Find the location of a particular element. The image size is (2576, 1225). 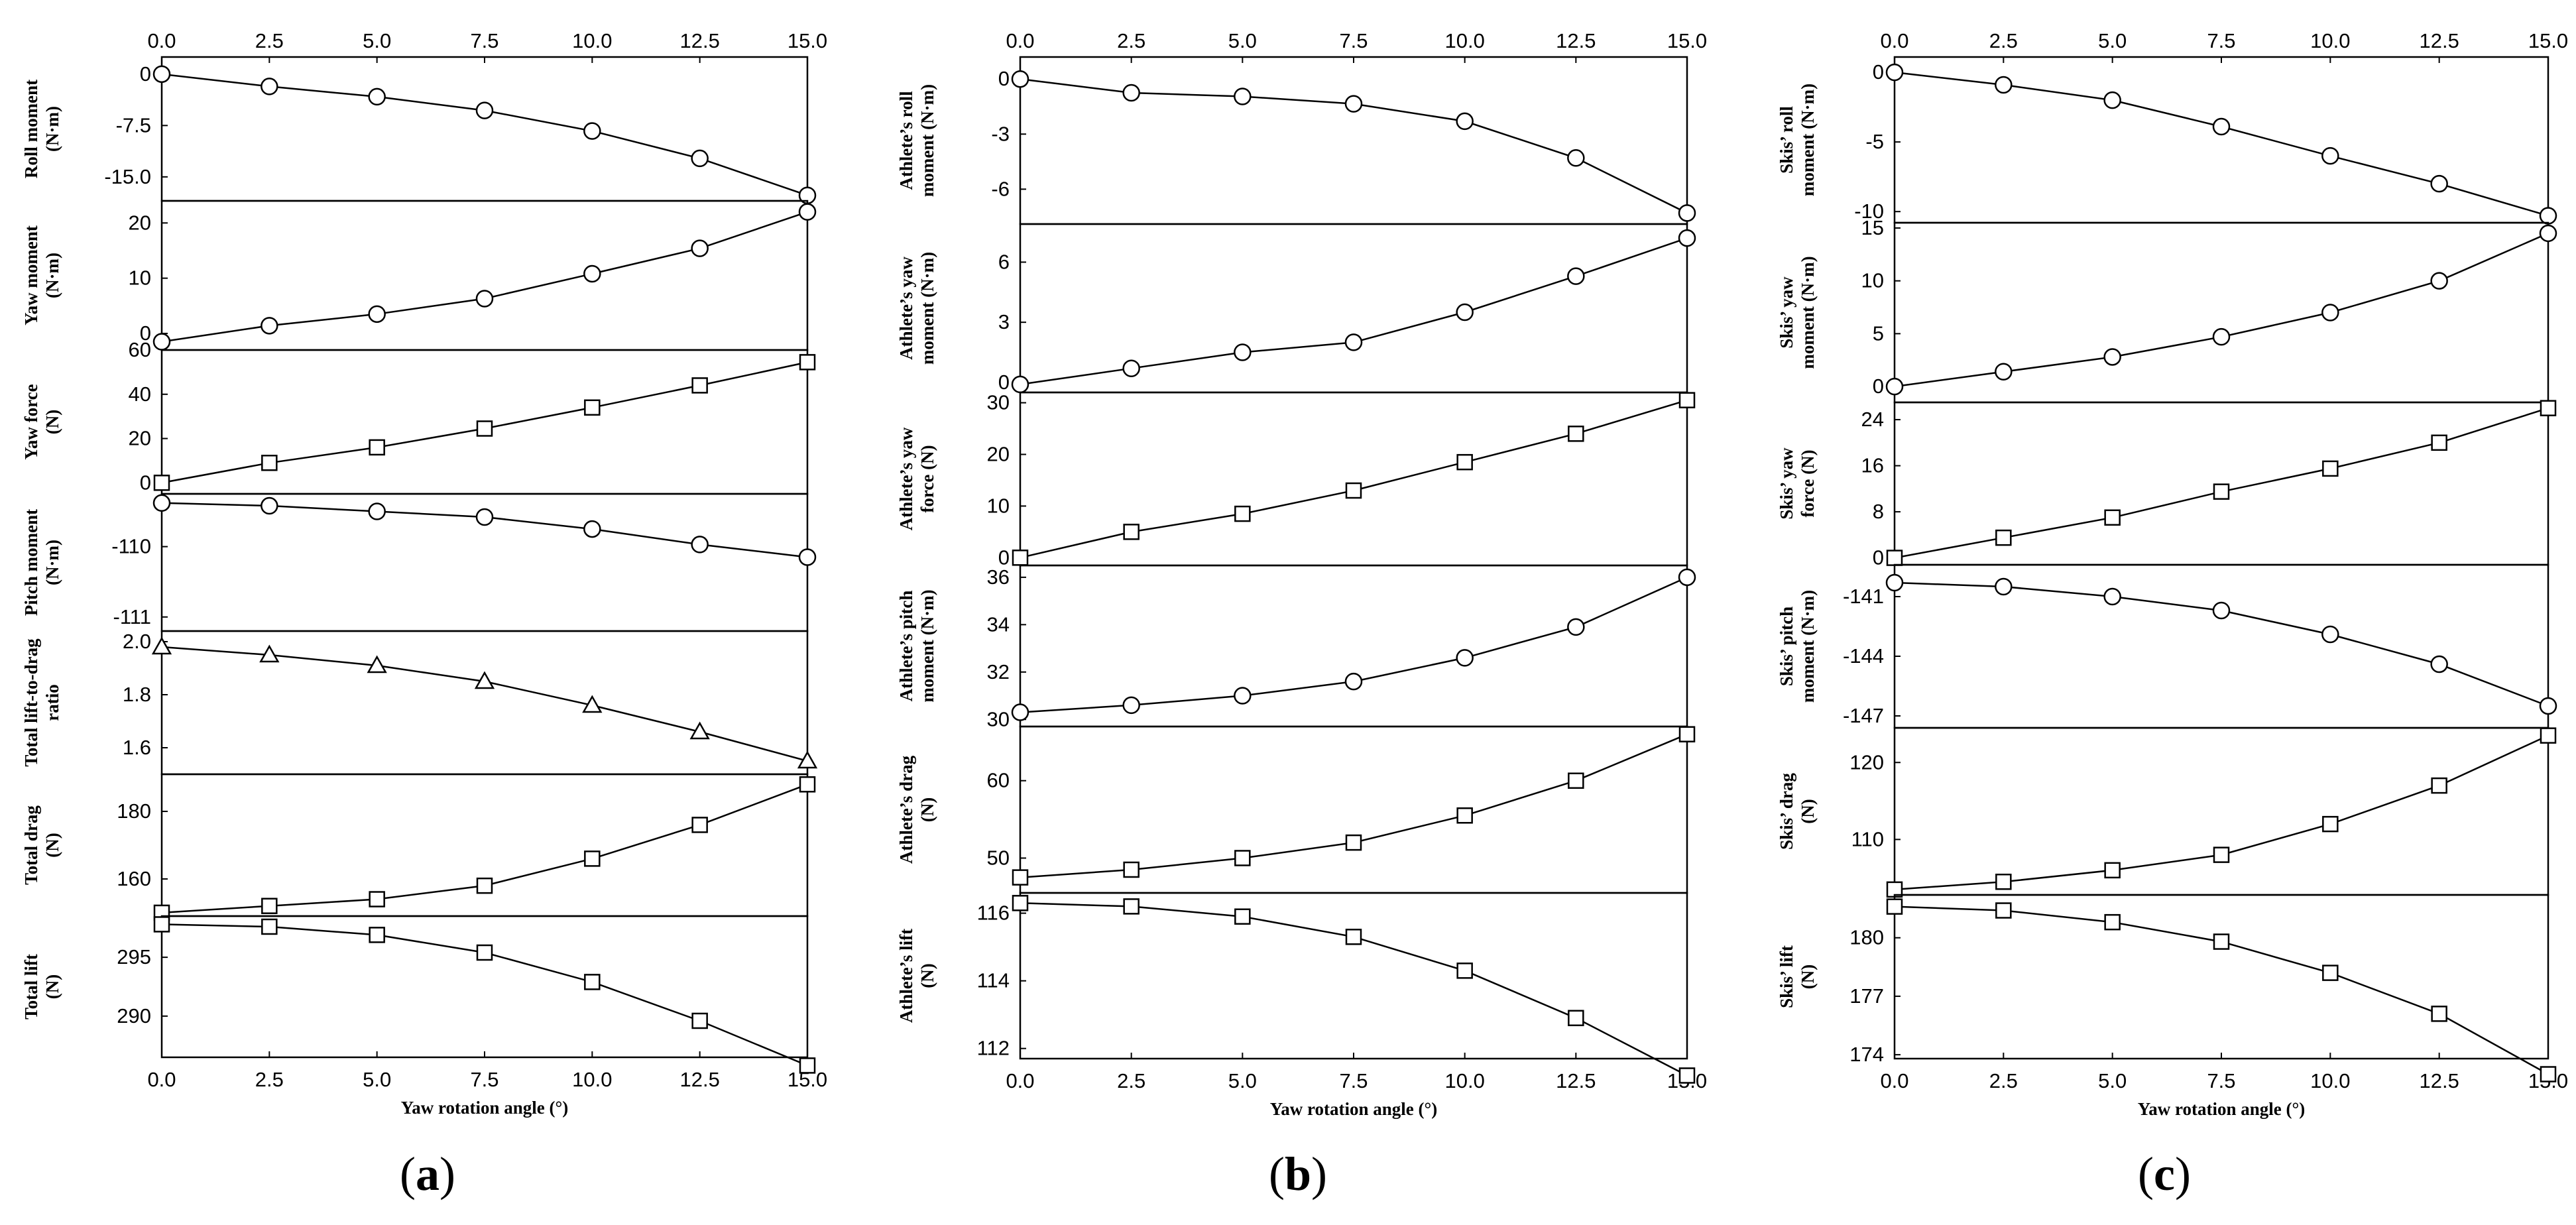

x-tick-label-top: 7.5 is located at coordinates (2221, 40).